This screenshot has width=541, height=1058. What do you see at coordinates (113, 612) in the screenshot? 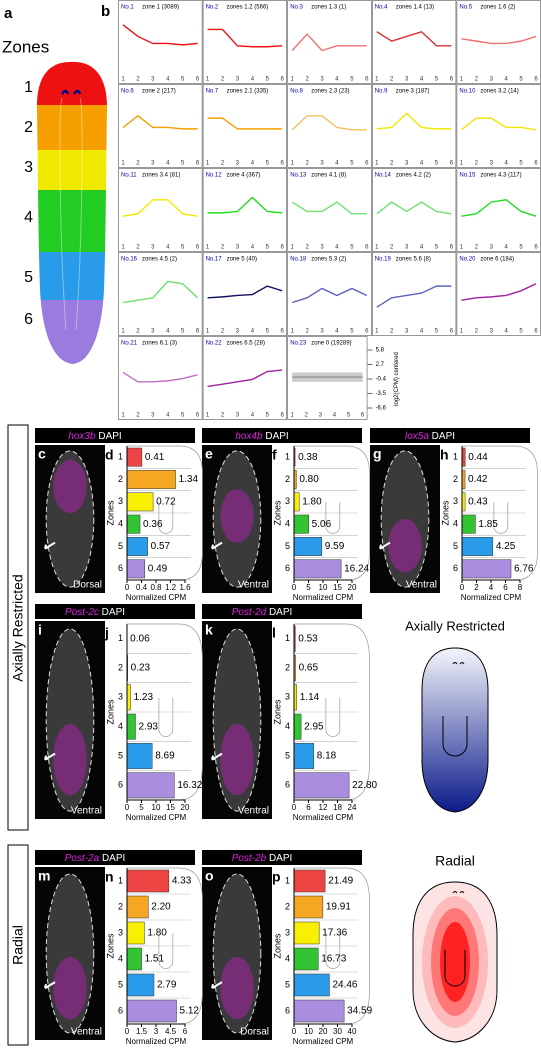
I see `stain-name: DAPI` at bounding box center [113, 612].